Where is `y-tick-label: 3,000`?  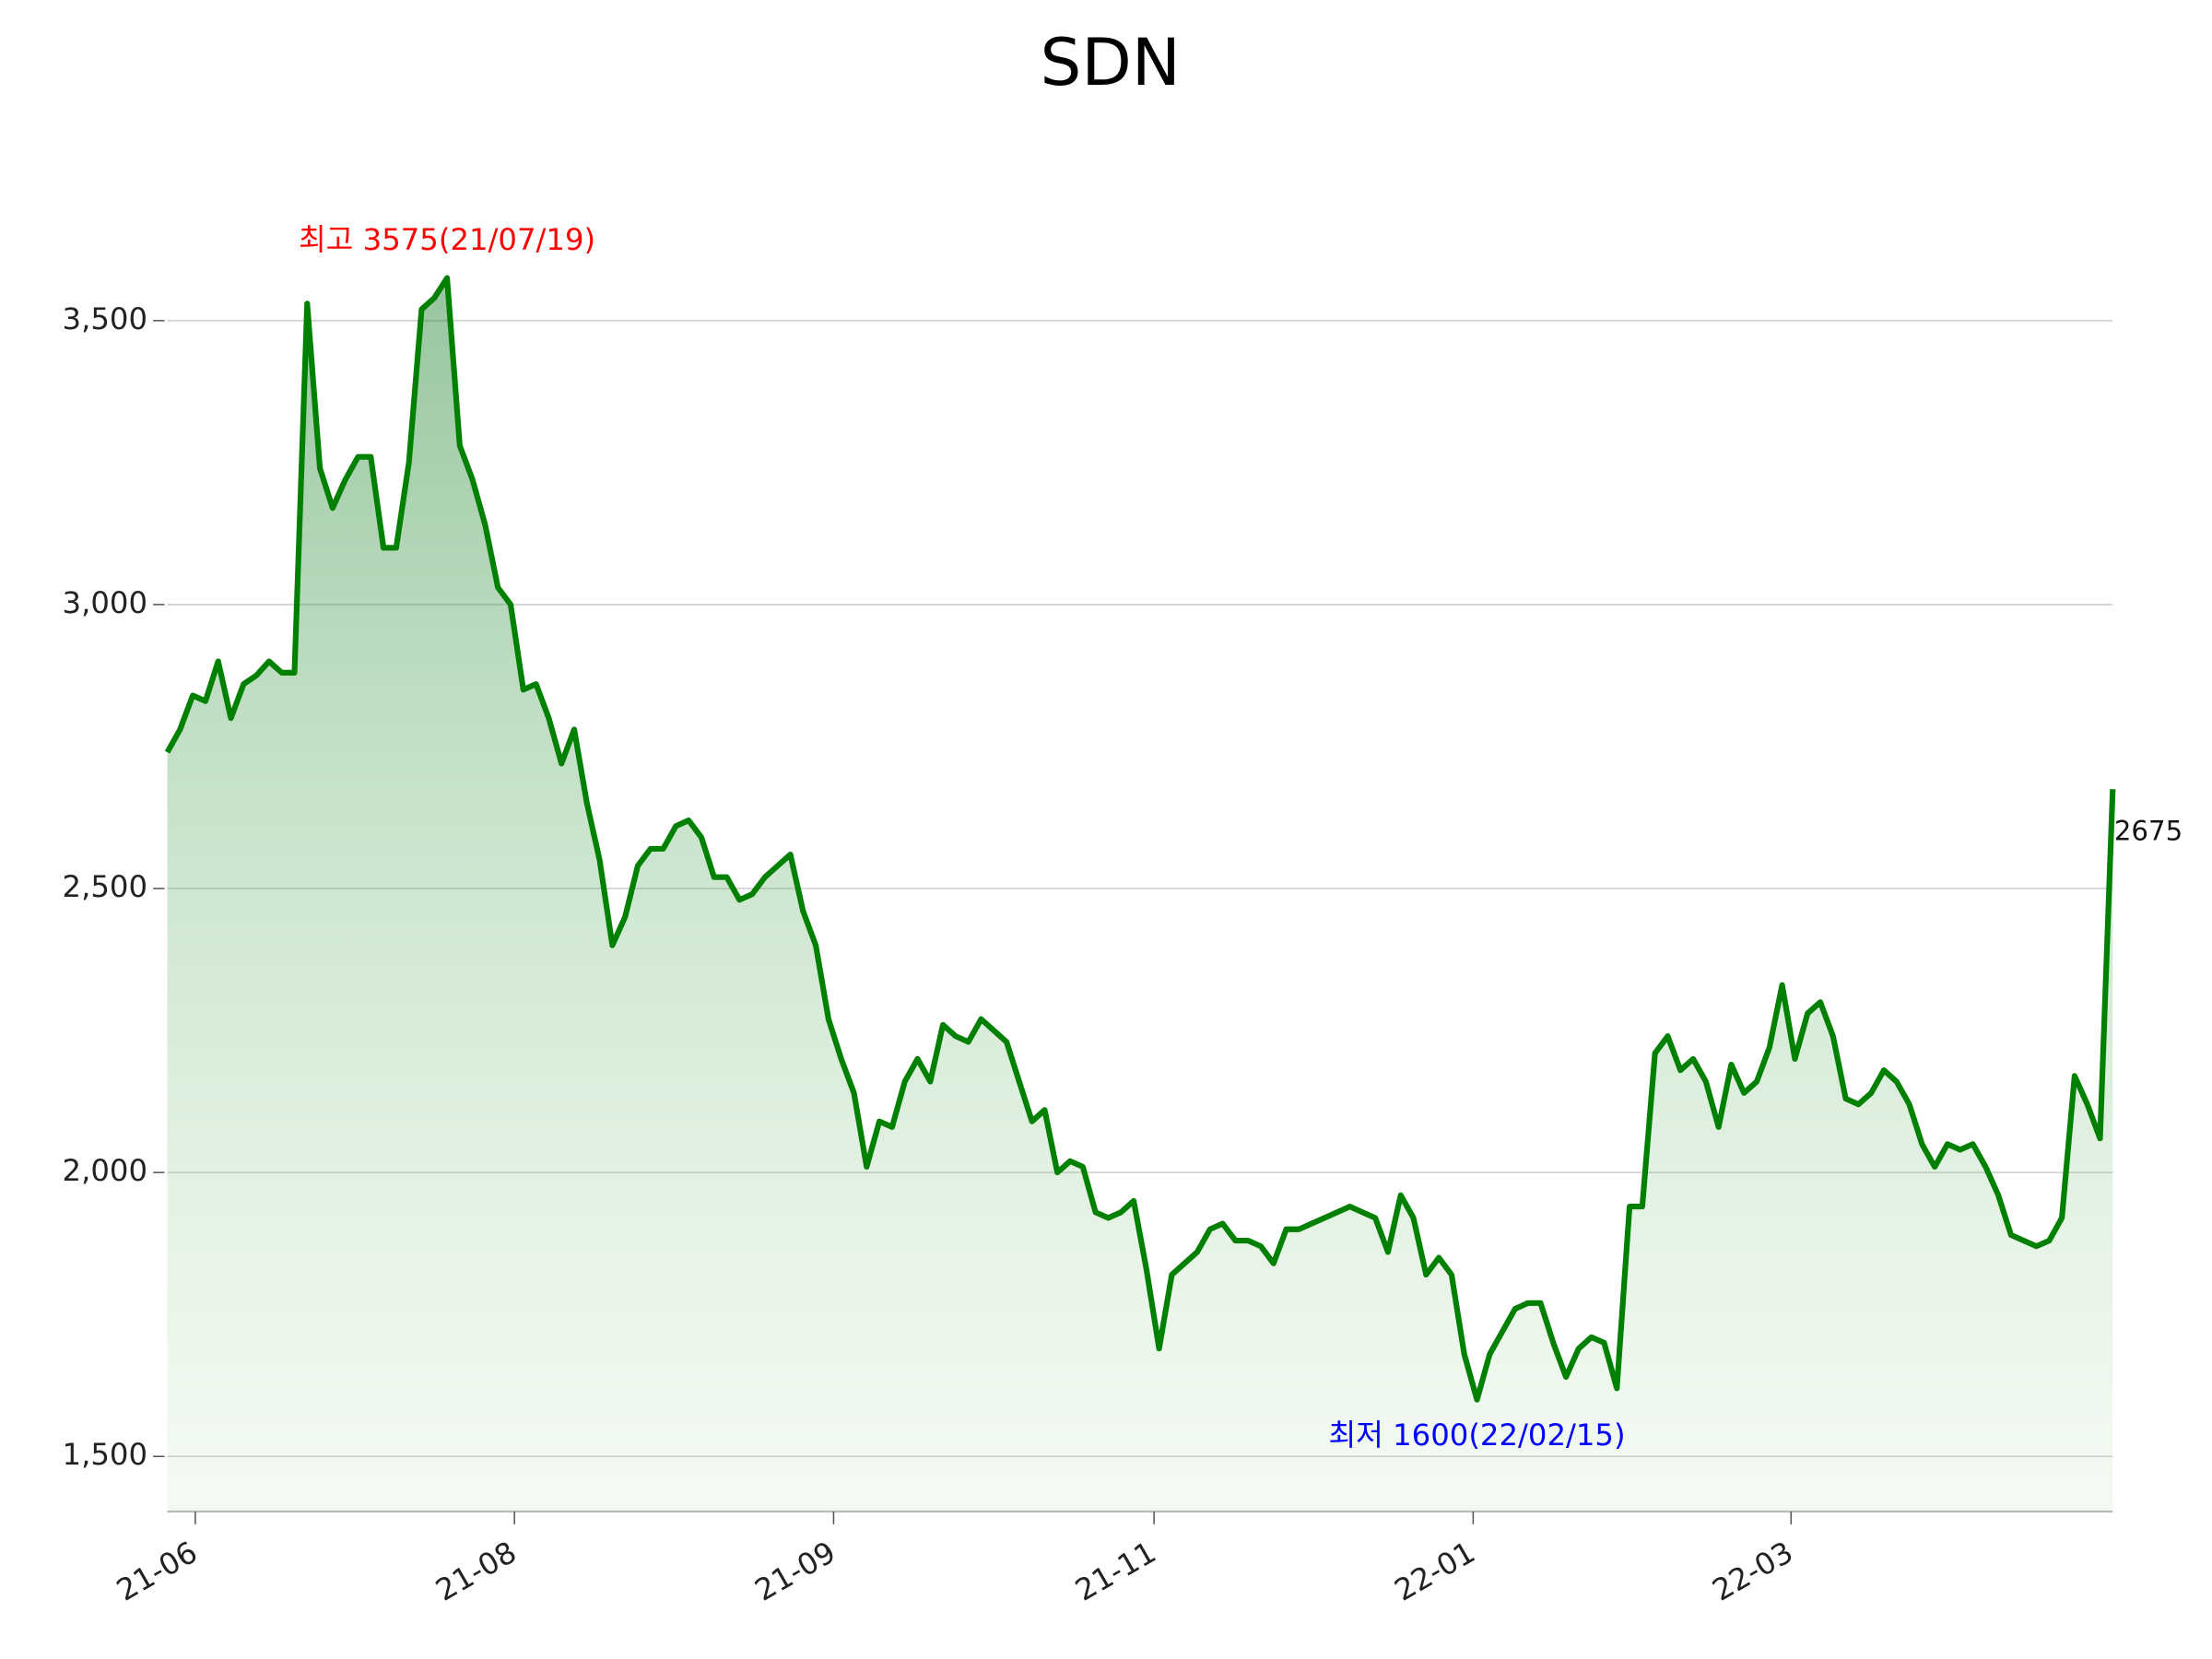
y-tick-label: 3,000 is located at coordinates (105, 602).